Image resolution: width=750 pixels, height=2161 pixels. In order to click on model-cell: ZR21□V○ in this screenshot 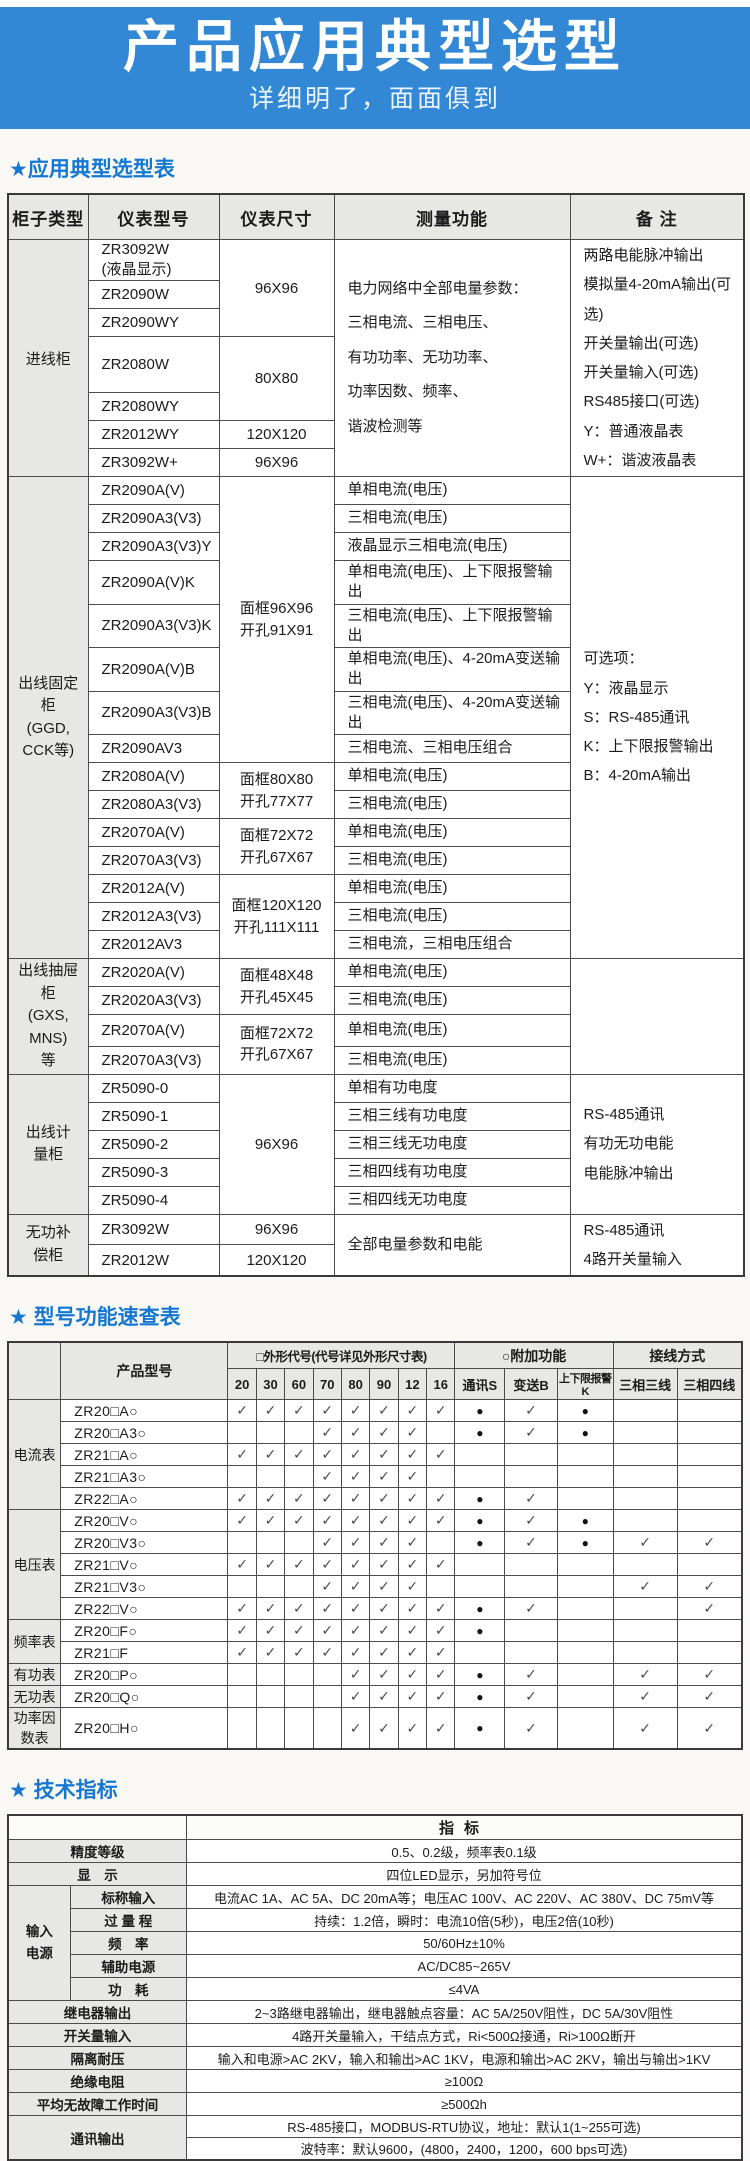, I will do `click(144, 1564)`.